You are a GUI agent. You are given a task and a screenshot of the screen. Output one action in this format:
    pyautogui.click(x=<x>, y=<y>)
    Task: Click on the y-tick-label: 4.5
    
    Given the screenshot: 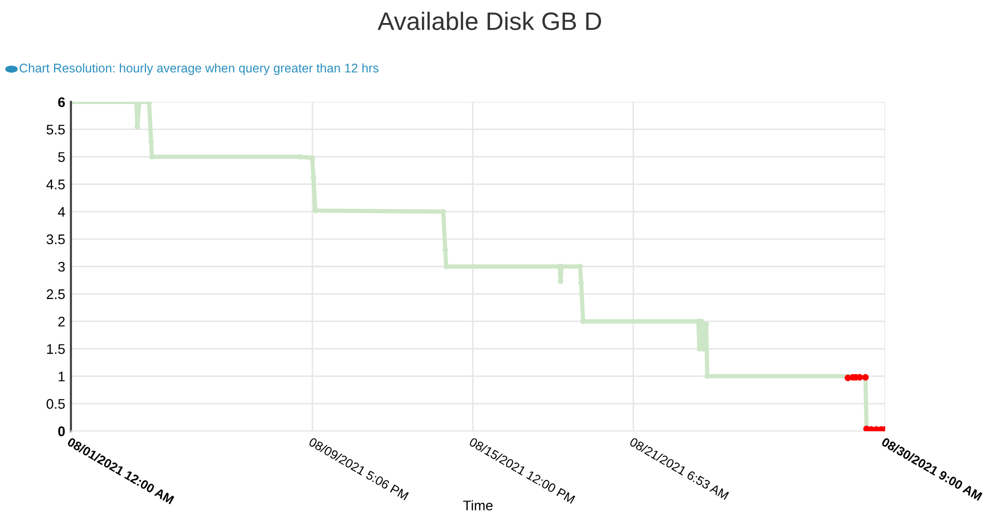 What is the action you would take?
    pyautogui.click(x=55, y=185)
    